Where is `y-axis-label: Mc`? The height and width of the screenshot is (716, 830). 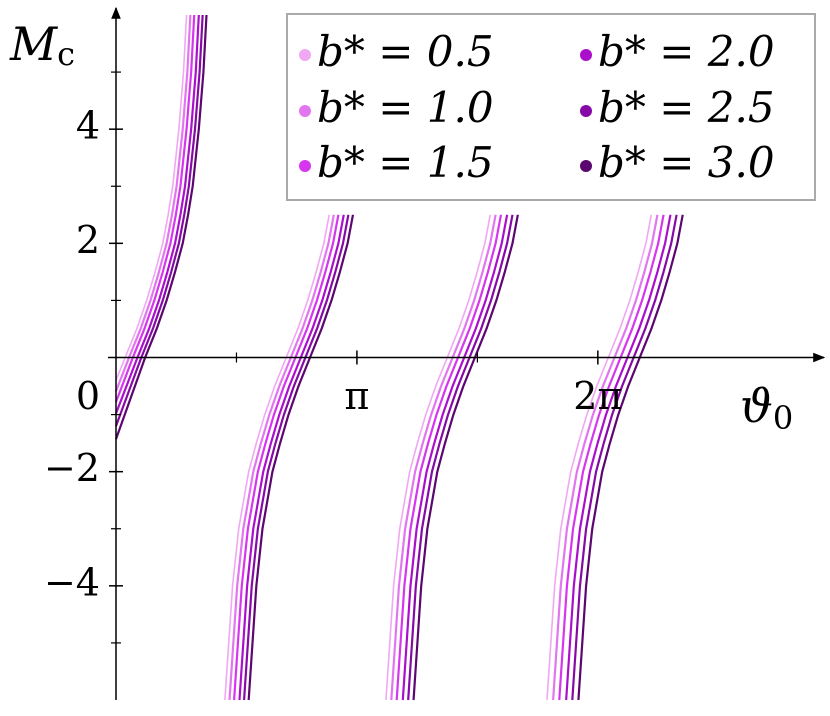 y-axis-label: Mc is located at coordinates (42, 45).